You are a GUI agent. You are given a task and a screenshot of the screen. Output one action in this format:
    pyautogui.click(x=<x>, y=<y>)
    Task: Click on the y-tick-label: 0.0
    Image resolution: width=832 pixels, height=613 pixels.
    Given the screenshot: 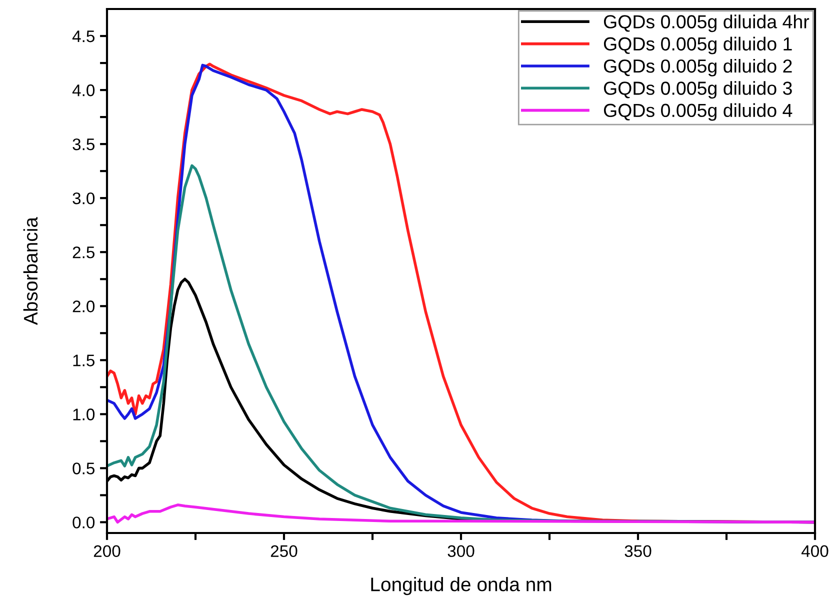 What is the action you would take?
    pyautogui.click(x=83, y=522)
    